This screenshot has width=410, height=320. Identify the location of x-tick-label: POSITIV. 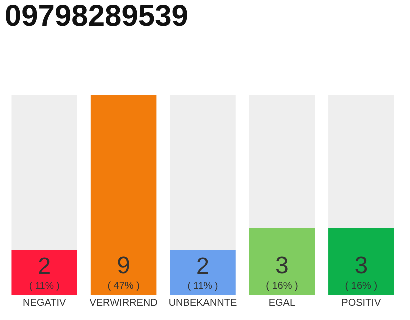
(362, 303).